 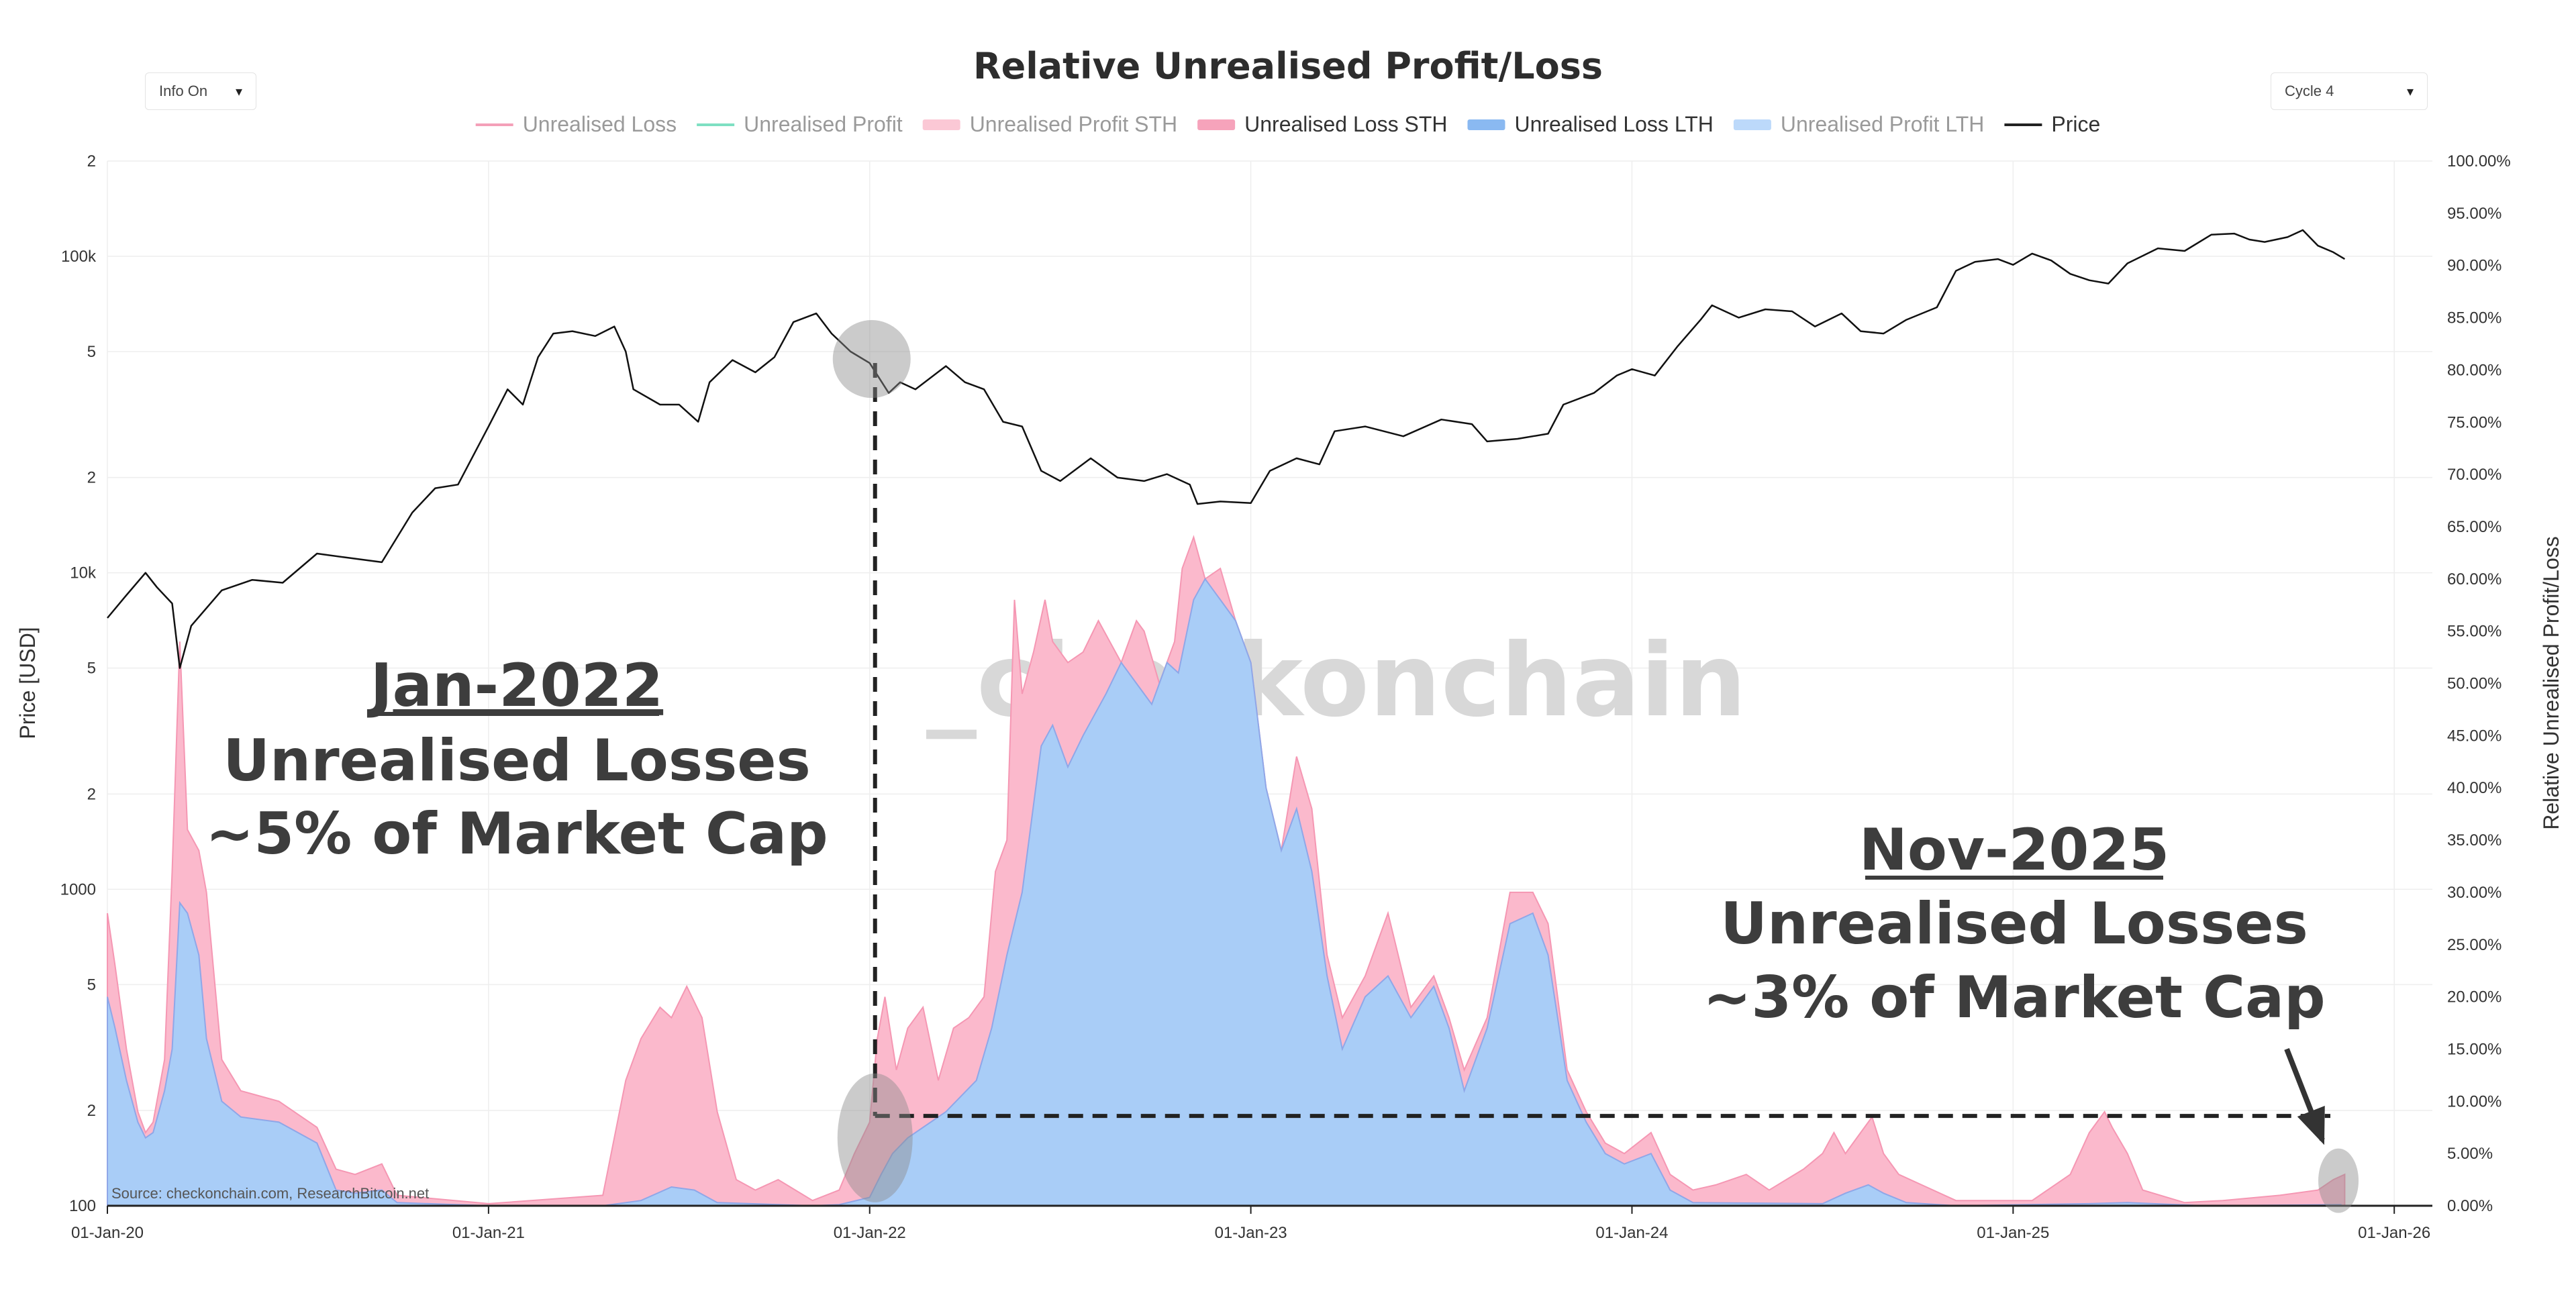 I want to click on legend-item: Price, so click(x=2052, y=124).